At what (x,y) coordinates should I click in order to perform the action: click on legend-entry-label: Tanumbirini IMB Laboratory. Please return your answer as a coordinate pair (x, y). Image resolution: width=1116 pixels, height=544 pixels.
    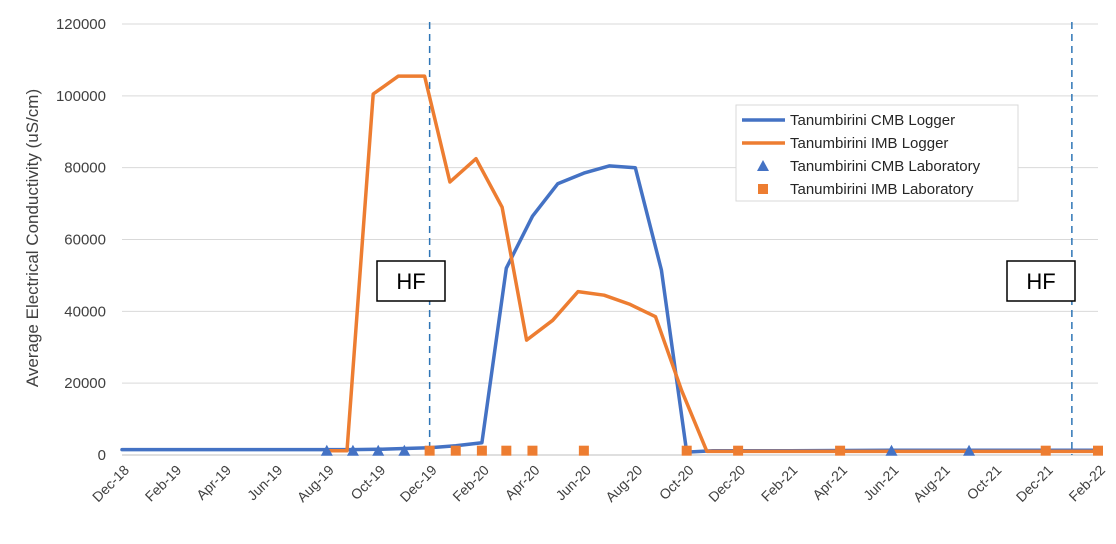
    Looking at the image, I should click on (882, 189).